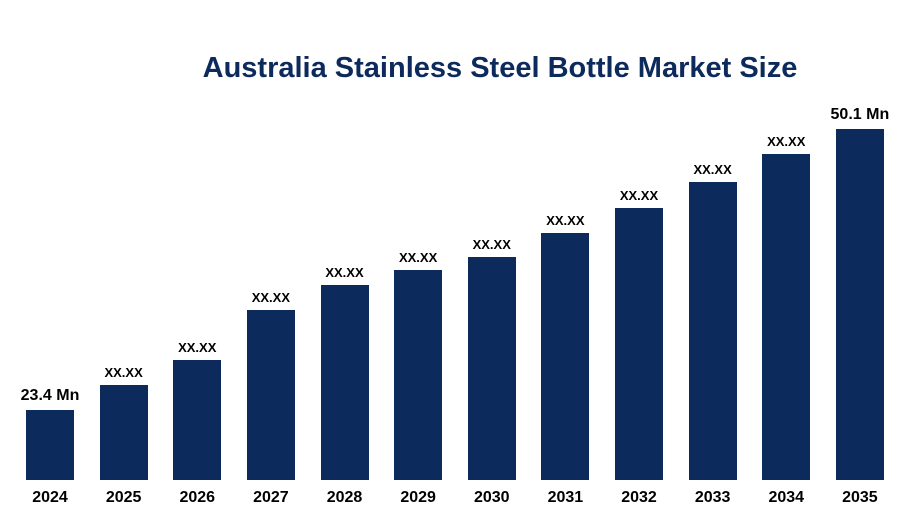 The height and width of the screenshot is (525, 900). Describe the element at coordinates (491, 244) in the screenshot. I see `value-label-2030: XX.XX` at that location.